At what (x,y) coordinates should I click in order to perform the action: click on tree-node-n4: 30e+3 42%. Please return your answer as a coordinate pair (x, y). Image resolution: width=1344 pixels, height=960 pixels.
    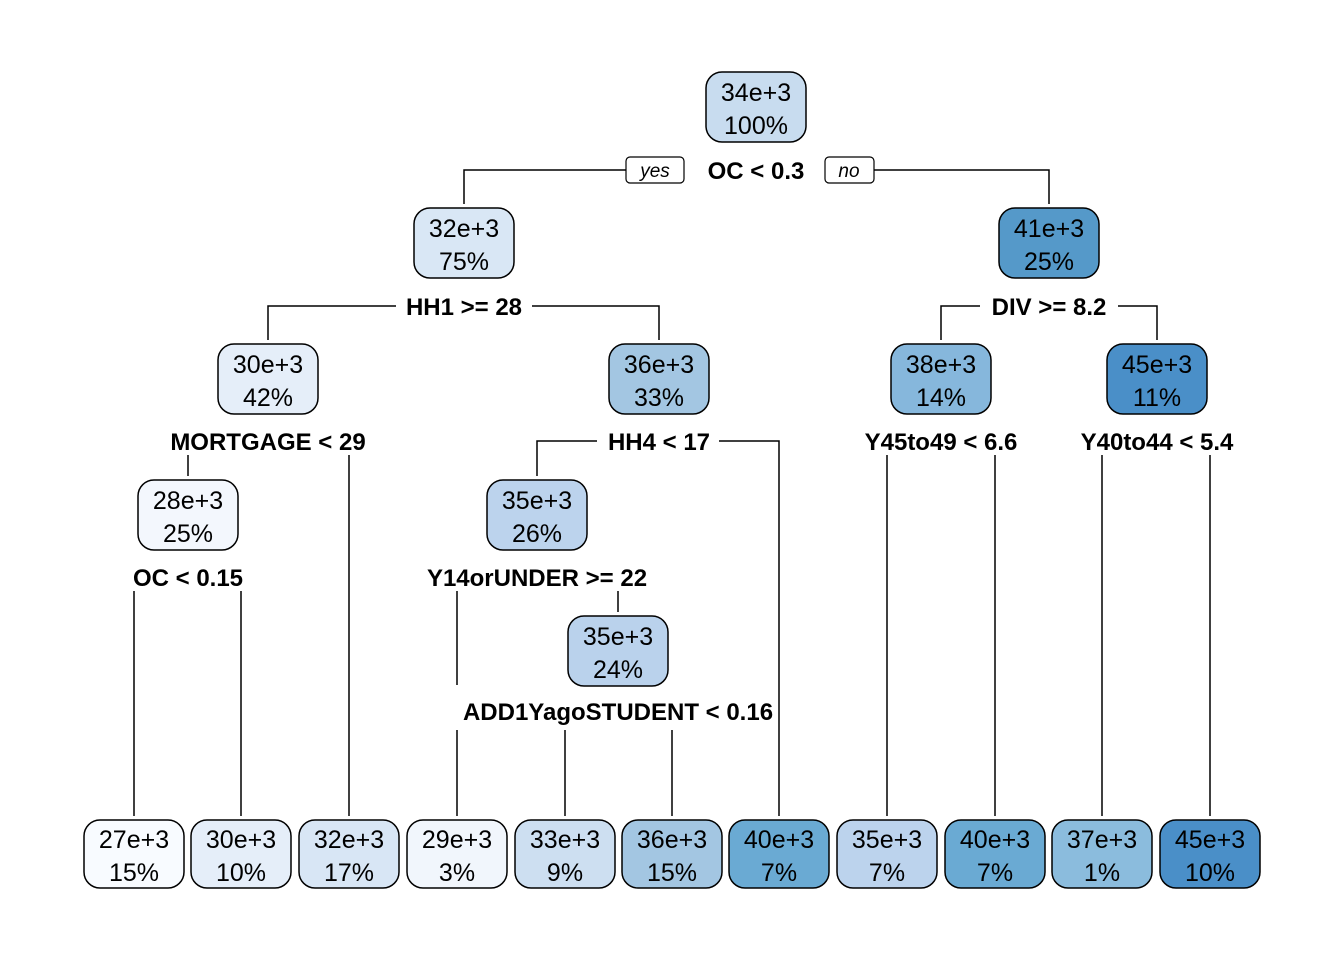
    Looking at the image, I should click on (268, 379).